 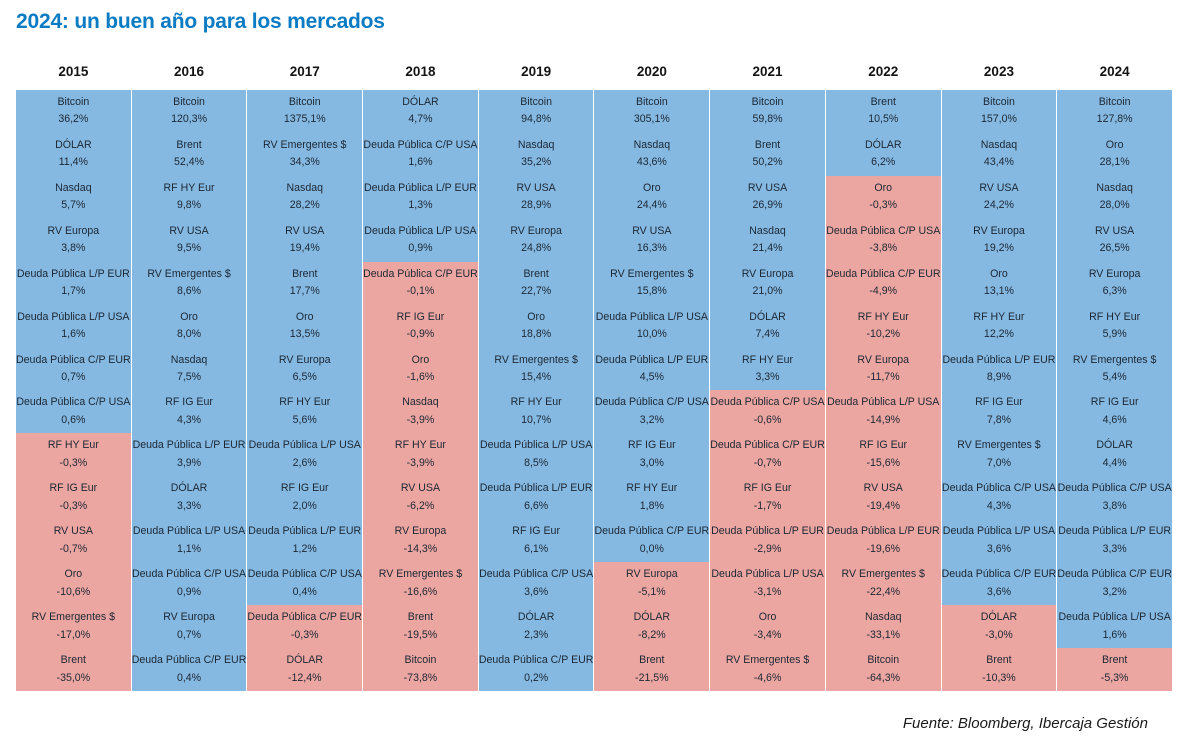 What do you see at coordinates (883, 240) in the screenshot?
I see `asset-cell: Deuda Pública C/P USA -3,8%` at bounding box center [883, 240].